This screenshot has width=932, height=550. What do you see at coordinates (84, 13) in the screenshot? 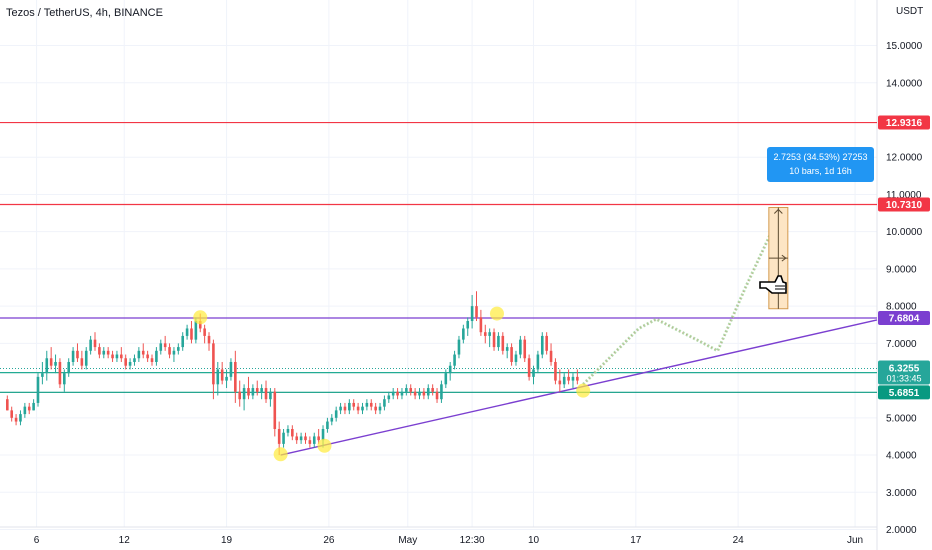
I see `chart-title: Tezos / TetherUS, 4h, BINANCE` at bounding box center [84, 13].